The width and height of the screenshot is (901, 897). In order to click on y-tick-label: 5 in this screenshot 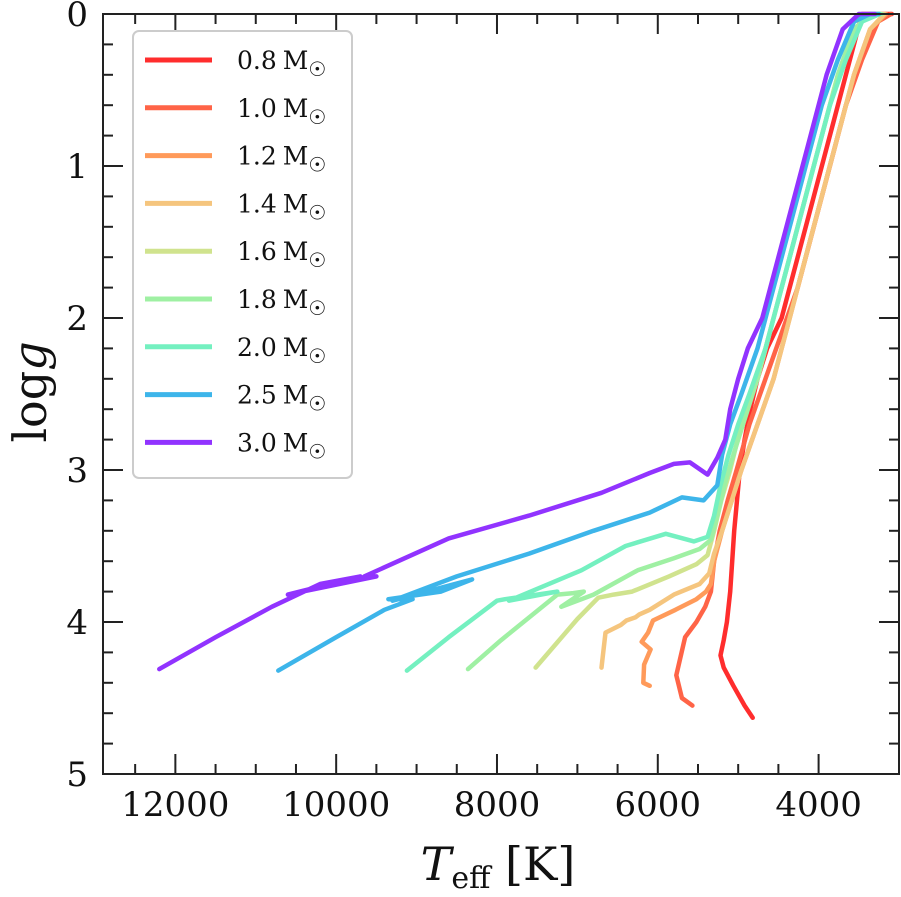, I will do `click(77, 775)`.